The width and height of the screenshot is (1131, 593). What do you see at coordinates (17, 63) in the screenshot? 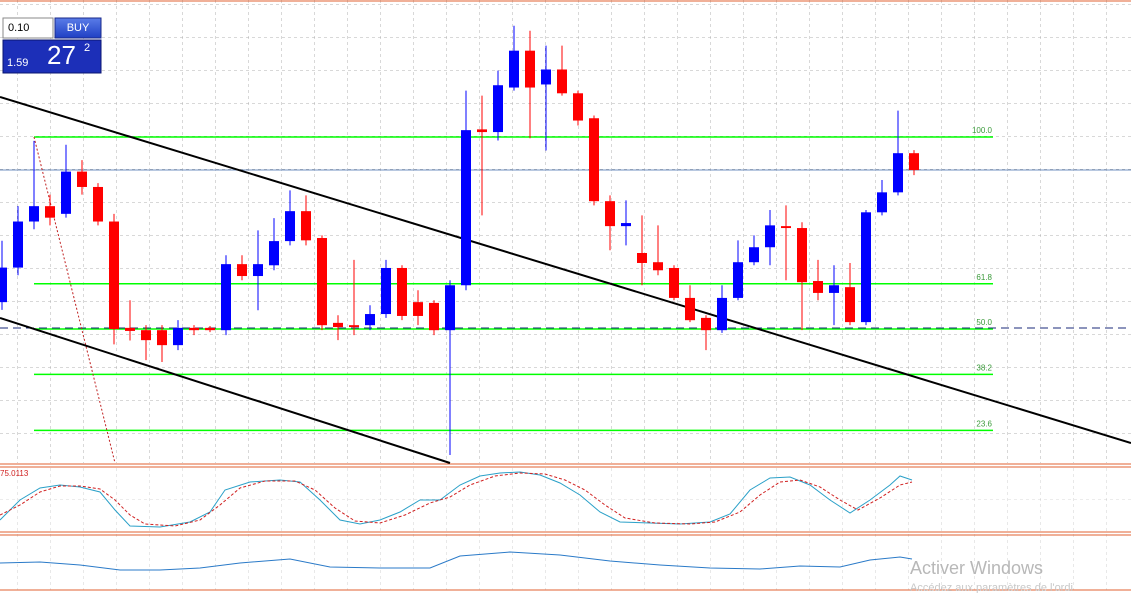
I see `price-prefix: 1.59` at bounding box center [17, 63].